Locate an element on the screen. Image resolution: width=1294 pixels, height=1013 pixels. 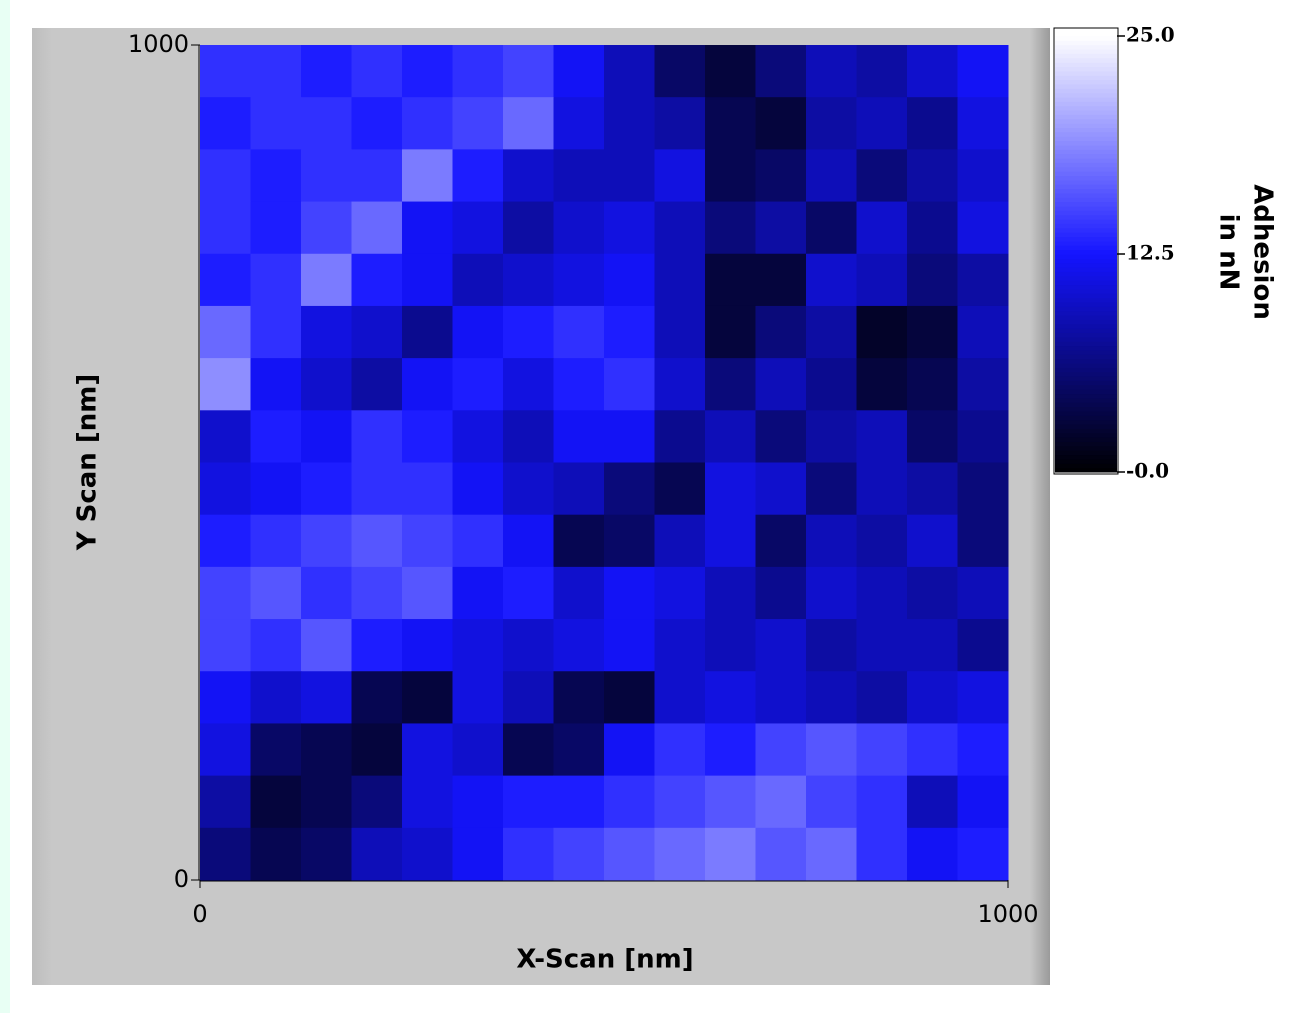
x-tick-label: 1000 is located at coordinates (1007, 914).